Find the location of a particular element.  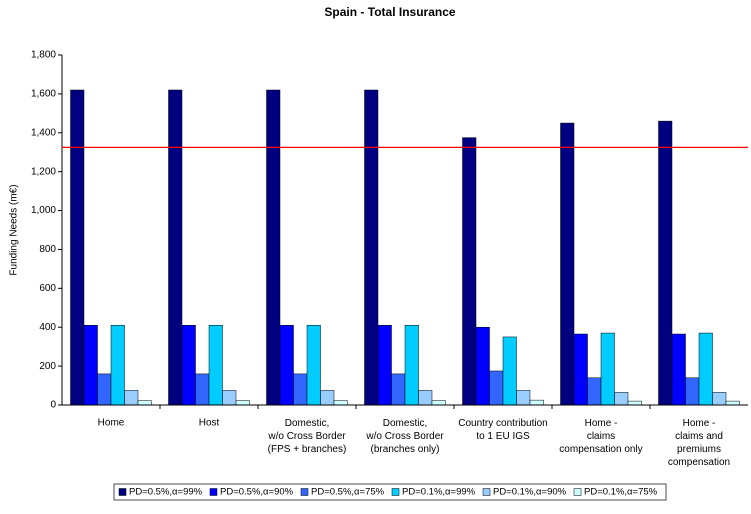

legend-label: PD=0.5%,α=75% is located at coordinates (348, 492).